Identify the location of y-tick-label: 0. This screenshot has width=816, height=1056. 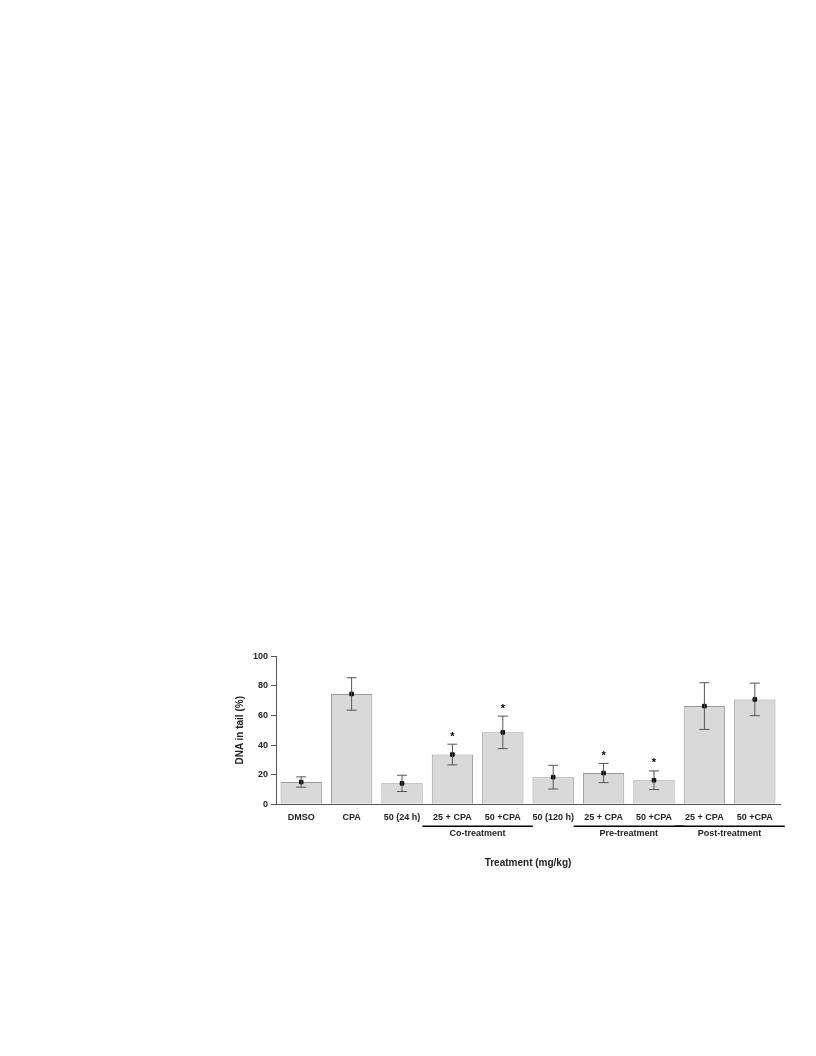
(266, 803).